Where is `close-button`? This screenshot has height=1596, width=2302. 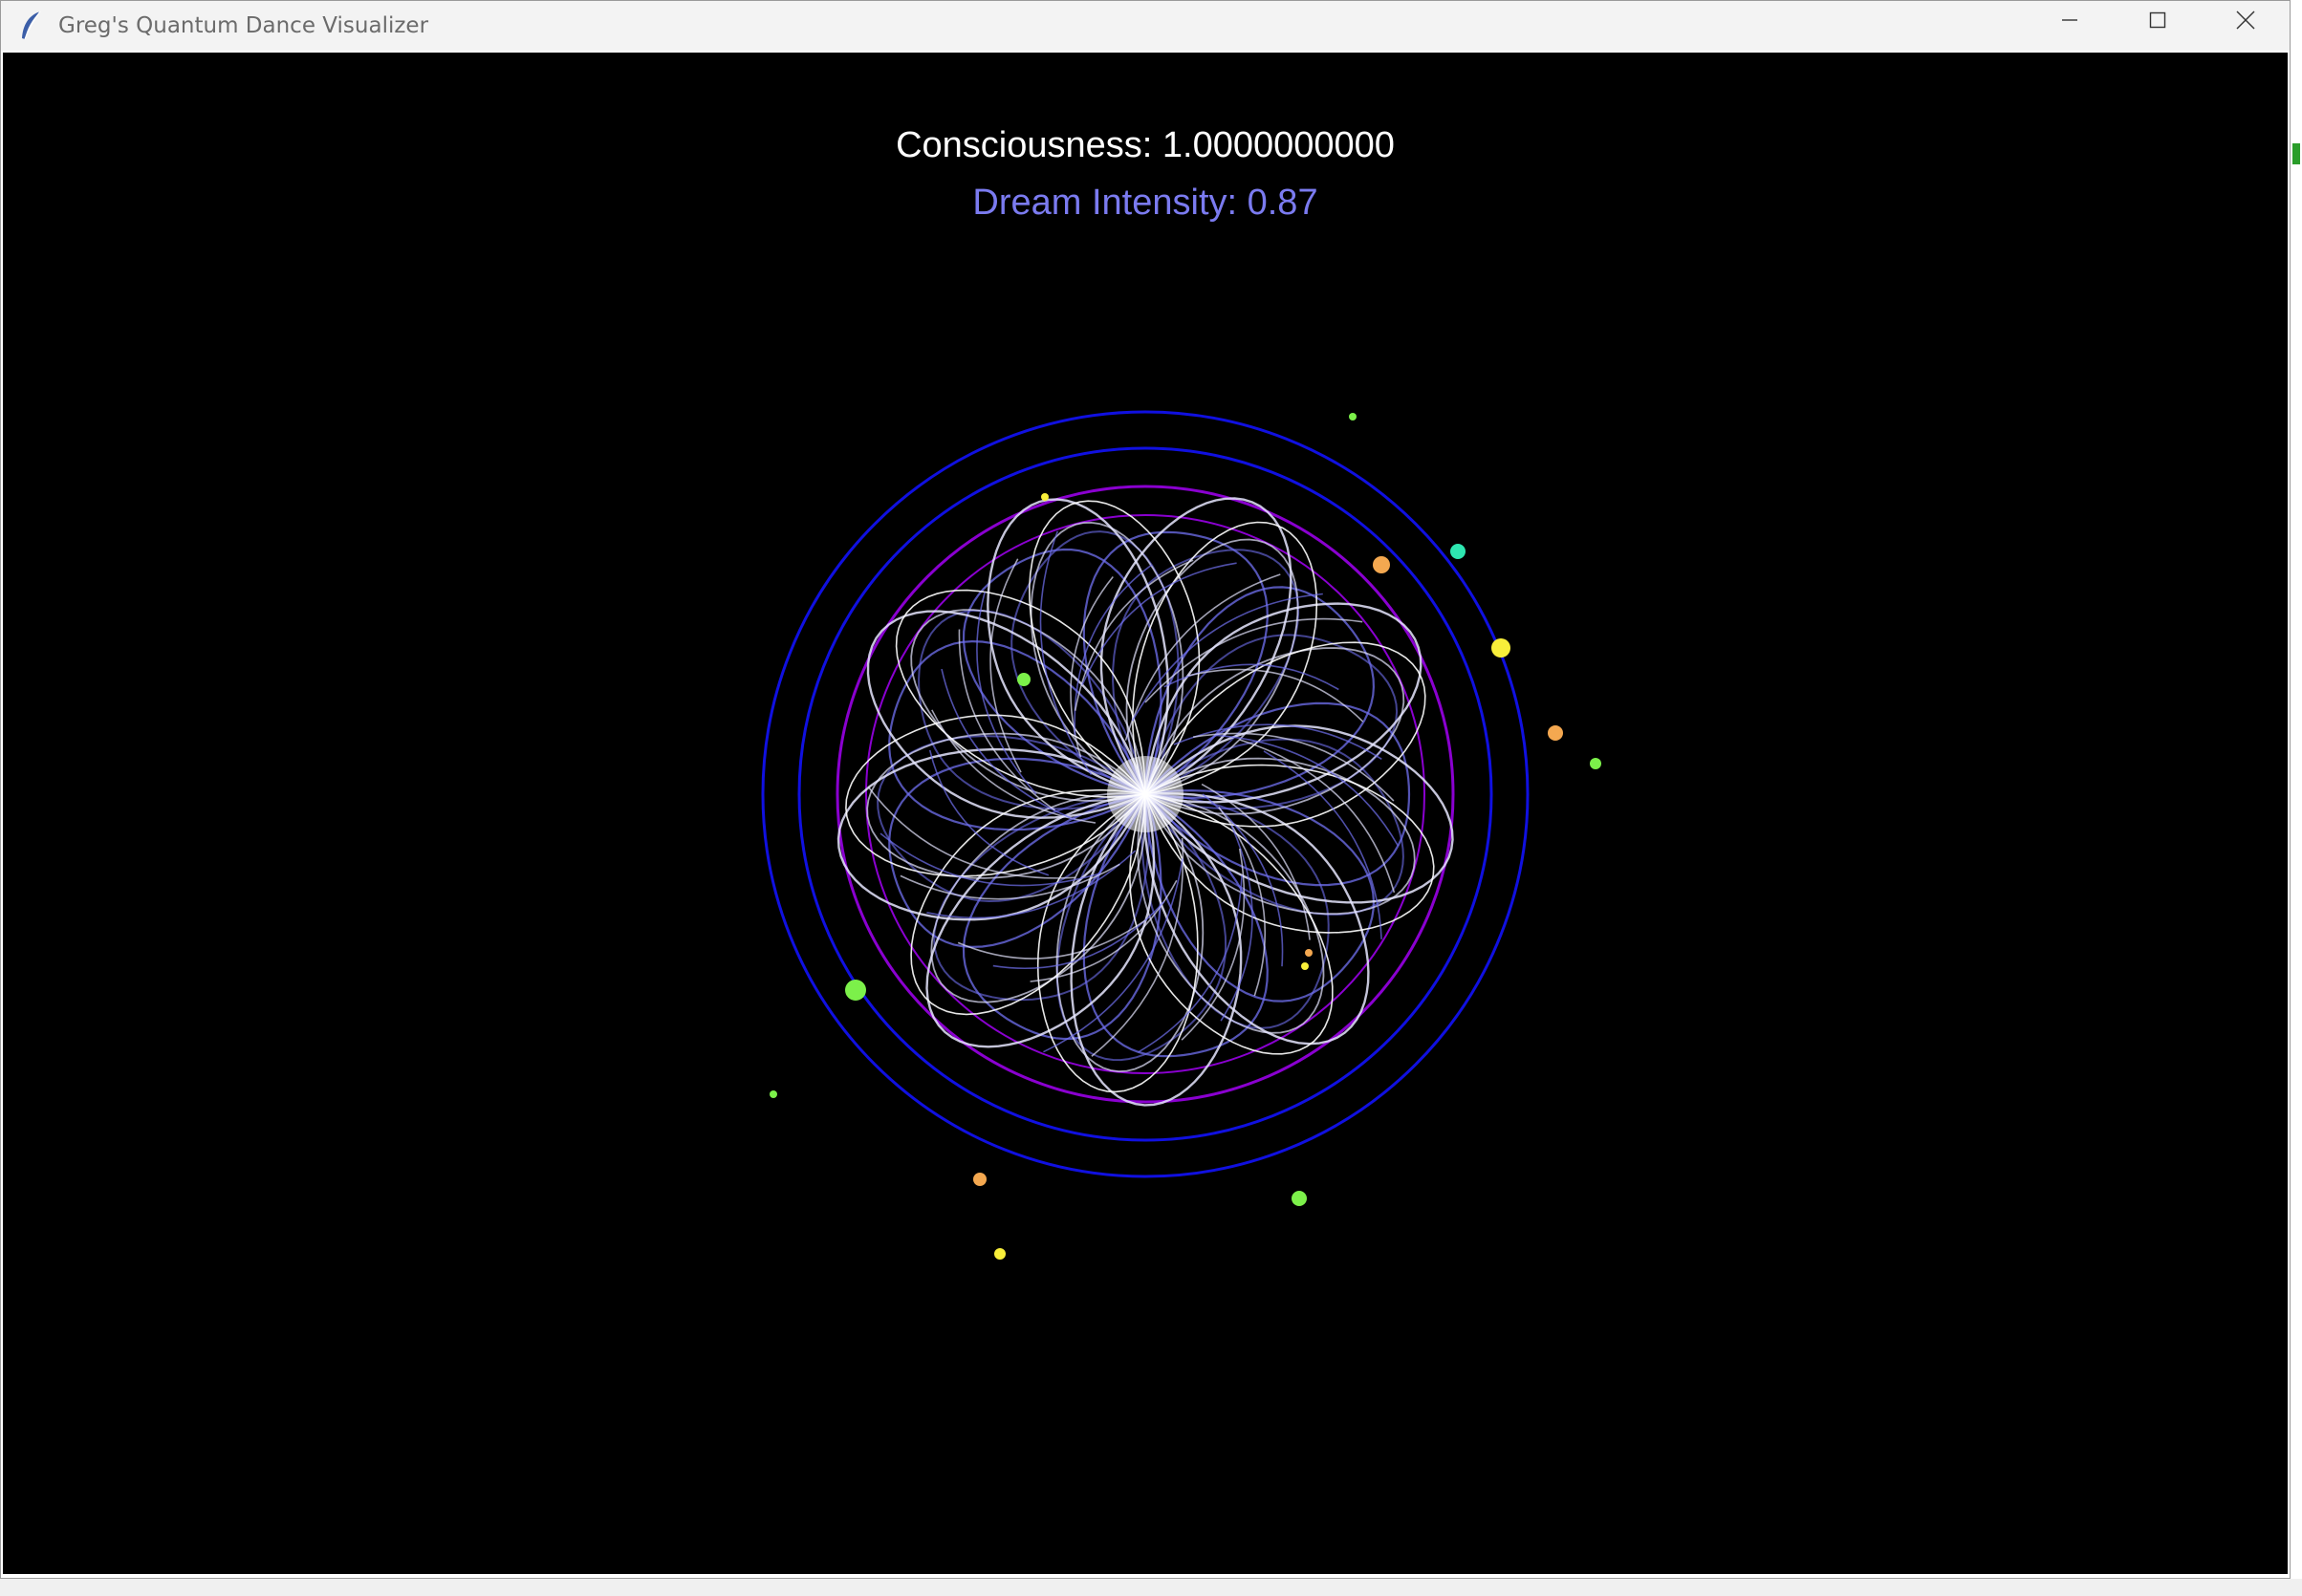
close-button is located at coordinates (2246, 20).